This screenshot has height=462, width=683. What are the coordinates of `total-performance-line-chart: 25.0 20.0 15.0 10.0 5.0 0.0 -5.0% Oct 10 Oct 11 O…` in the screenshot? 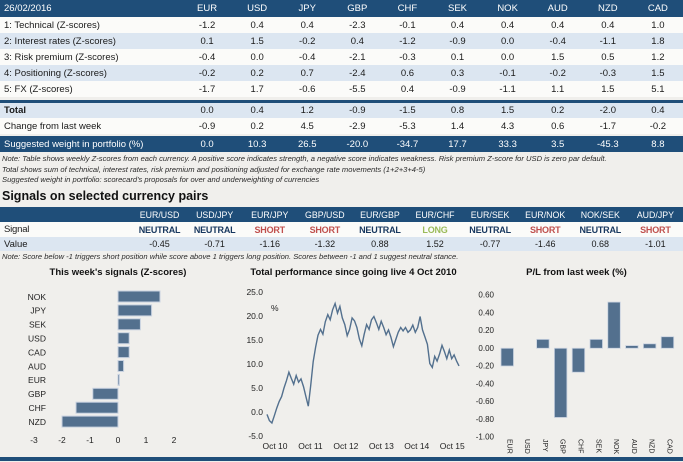 It's located at (355, 369).